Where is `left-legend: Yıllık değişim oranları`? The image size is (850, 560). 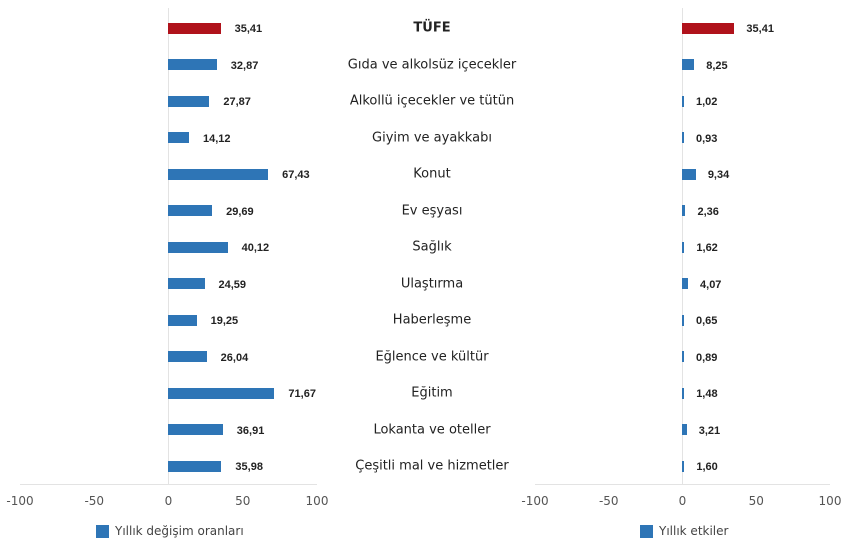 left-legend: Yıllık değişim oranları is located at coordinates (170, 531).